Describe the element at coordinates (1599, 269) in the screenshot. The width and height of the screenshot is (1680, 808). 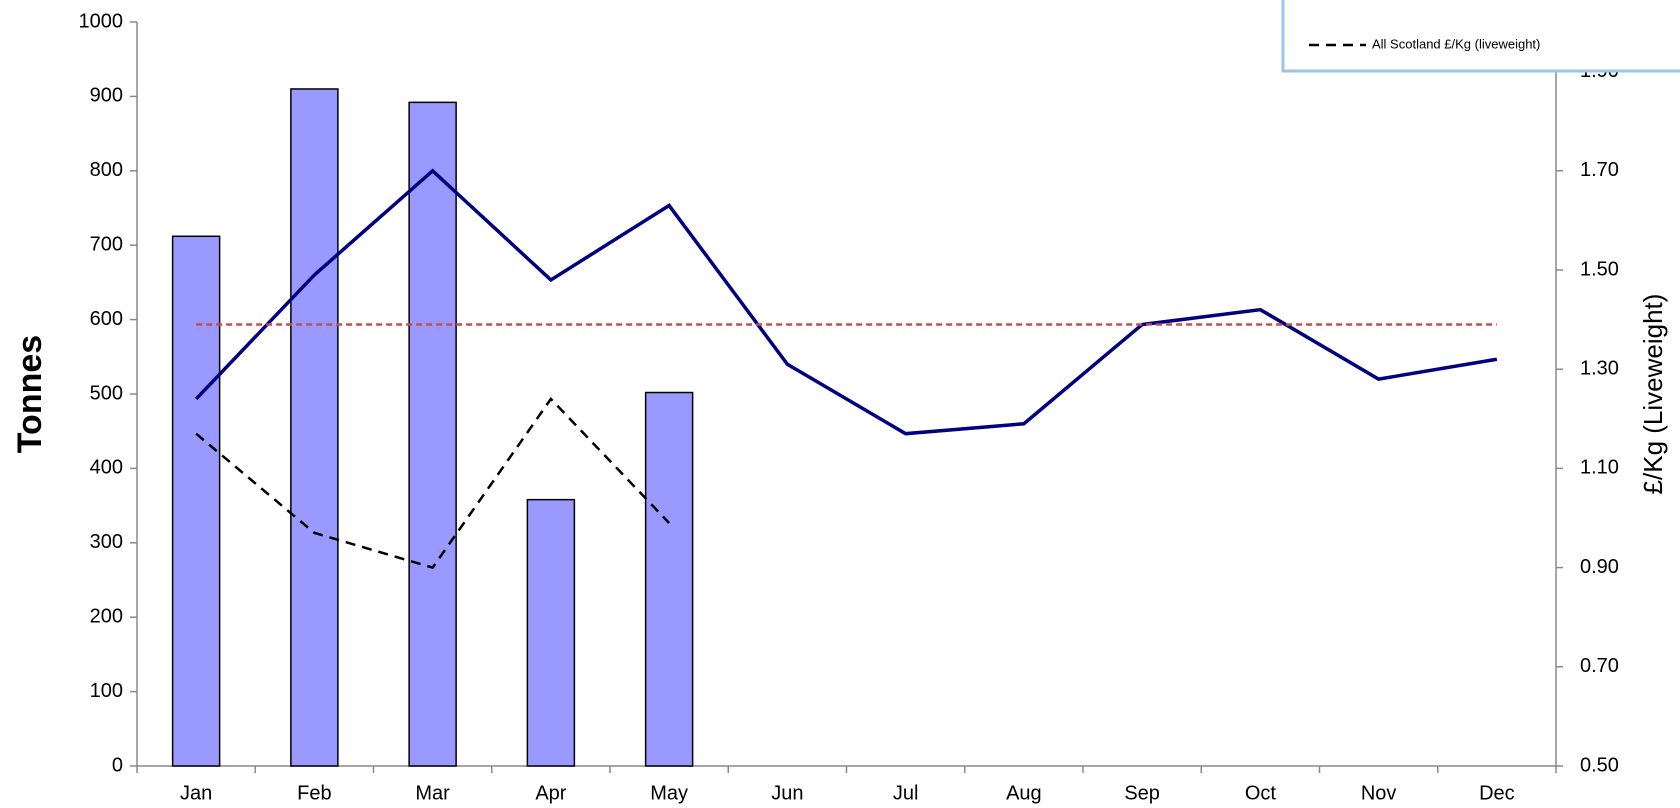
I see `y2-tick-label: 1.50` at that location.